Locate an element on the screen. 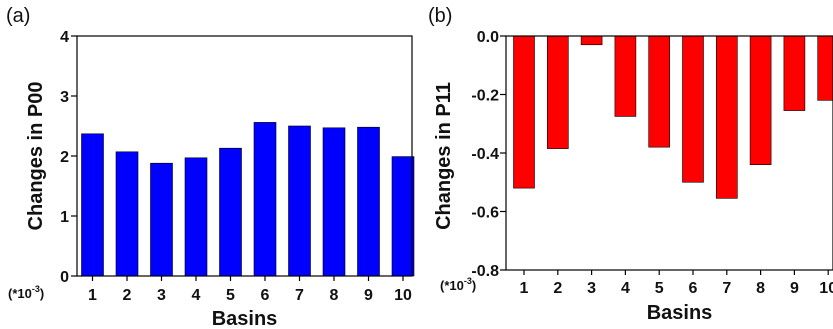  y-tick-label: 1 is located at coordinates (64, 217).